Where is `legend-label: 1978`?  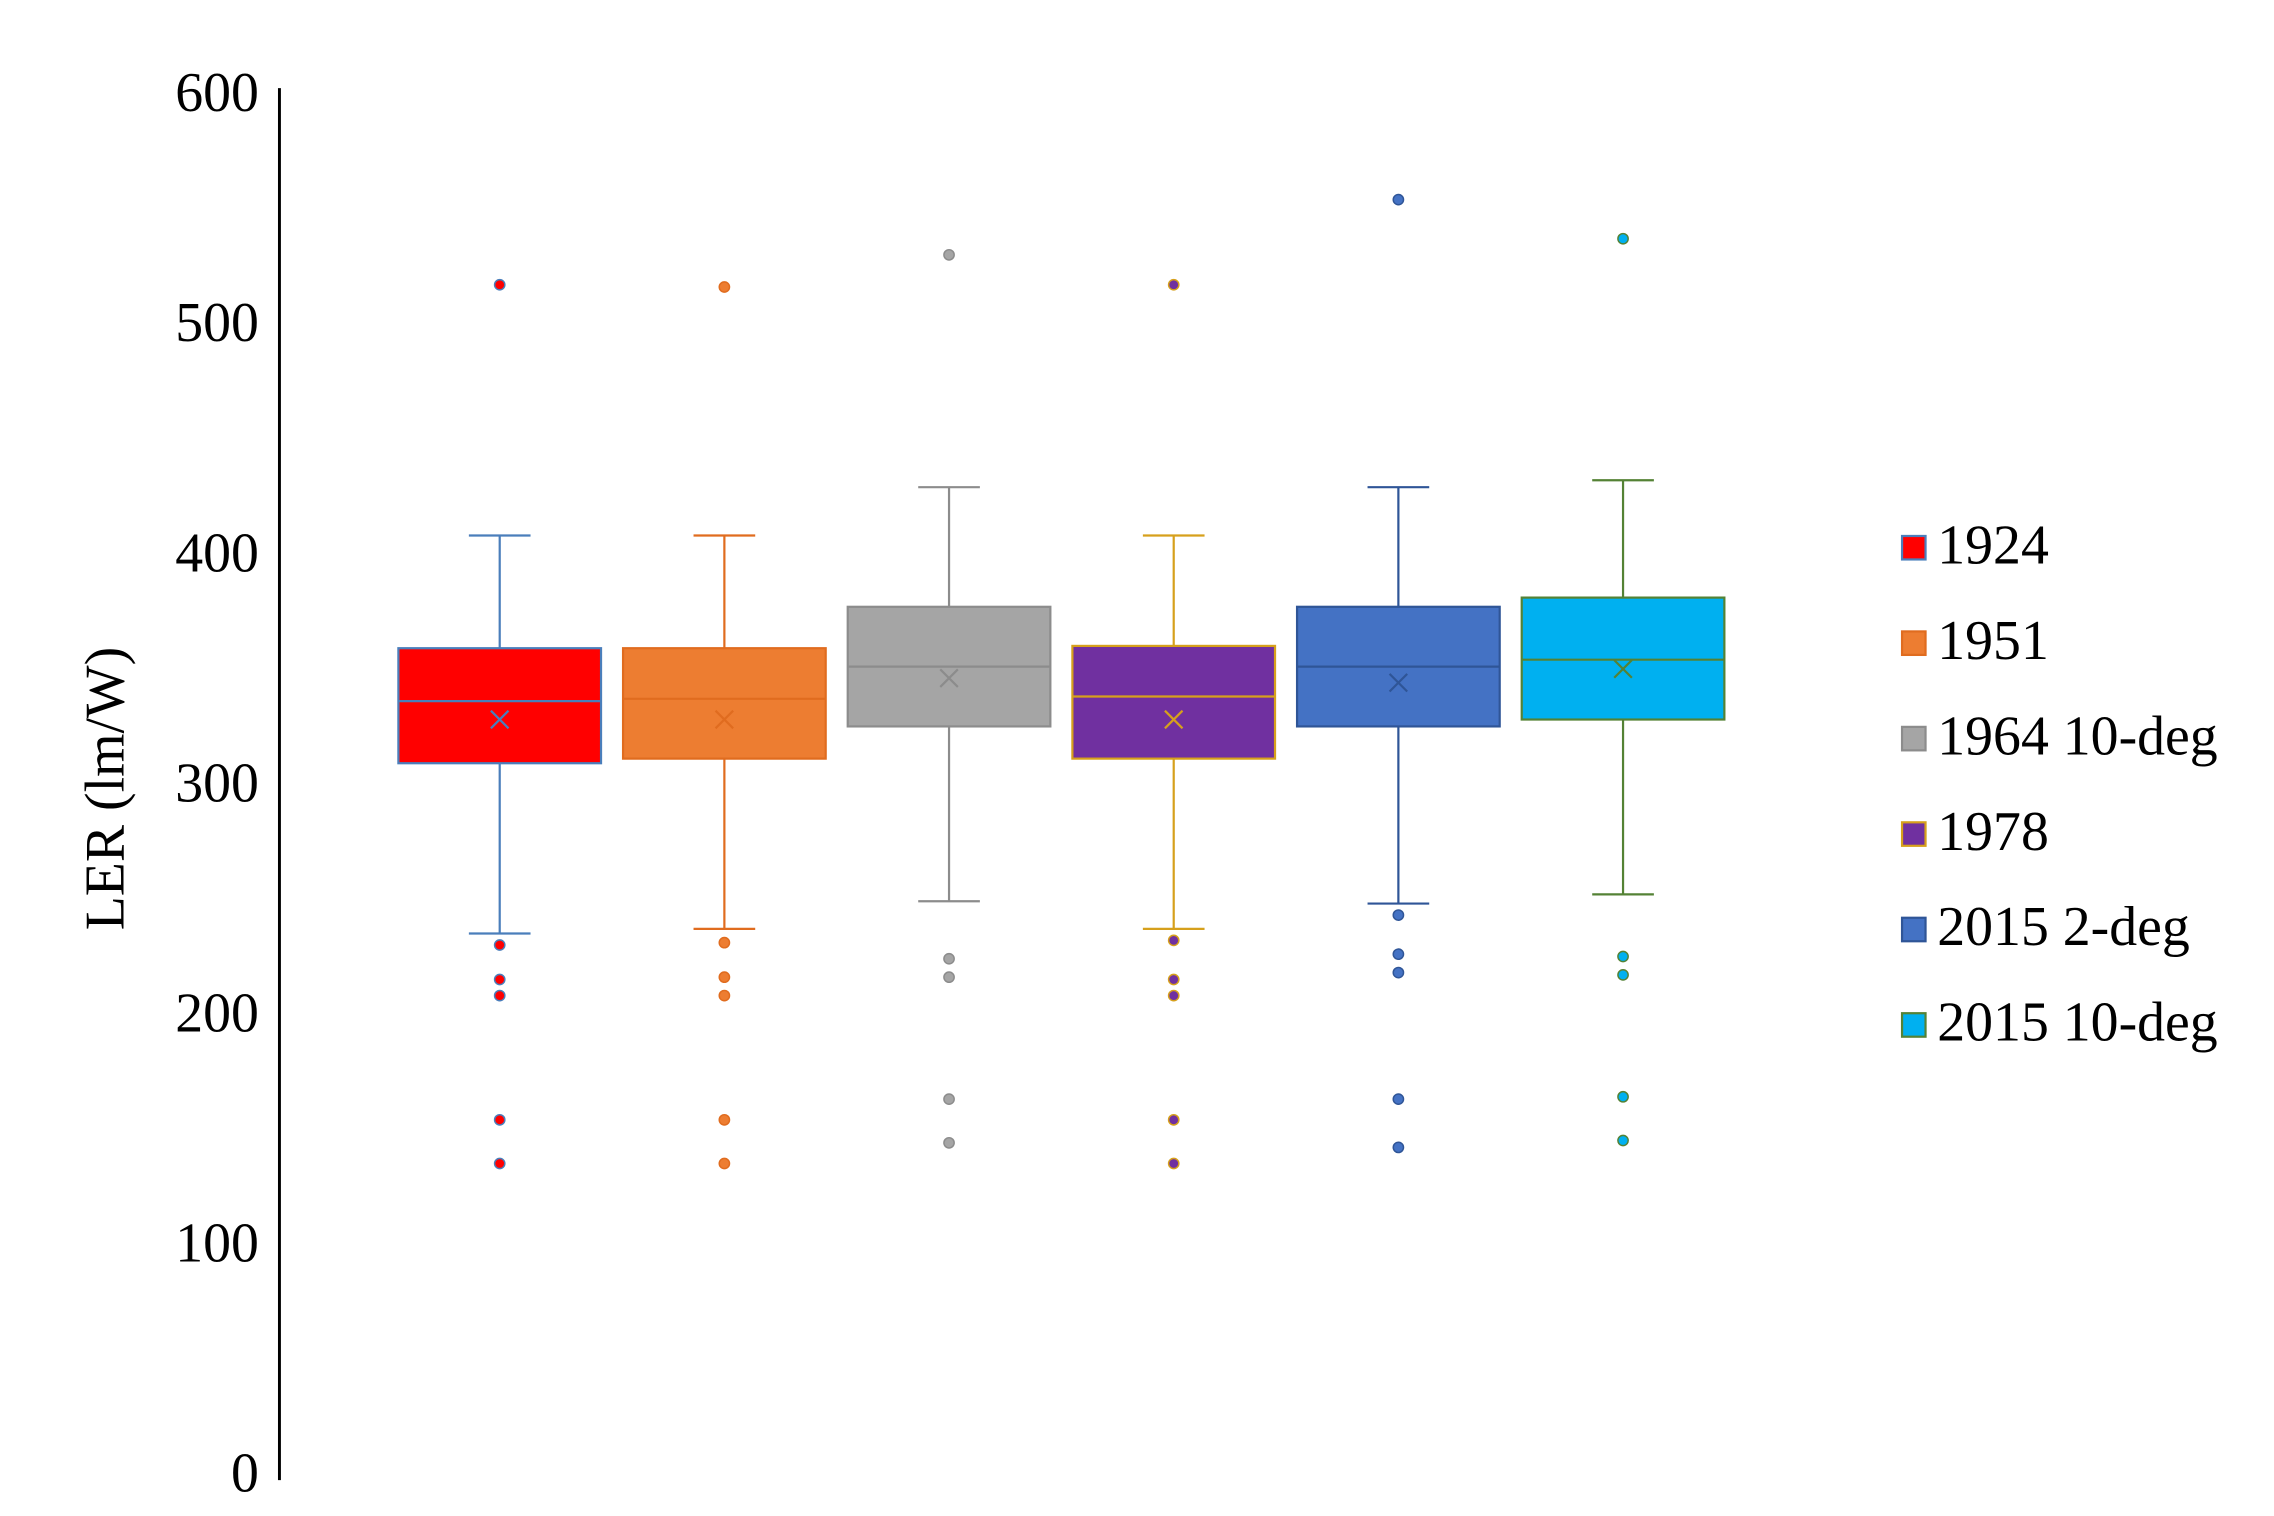 legend-label: 1978 is located at coordinates (1993, 832).